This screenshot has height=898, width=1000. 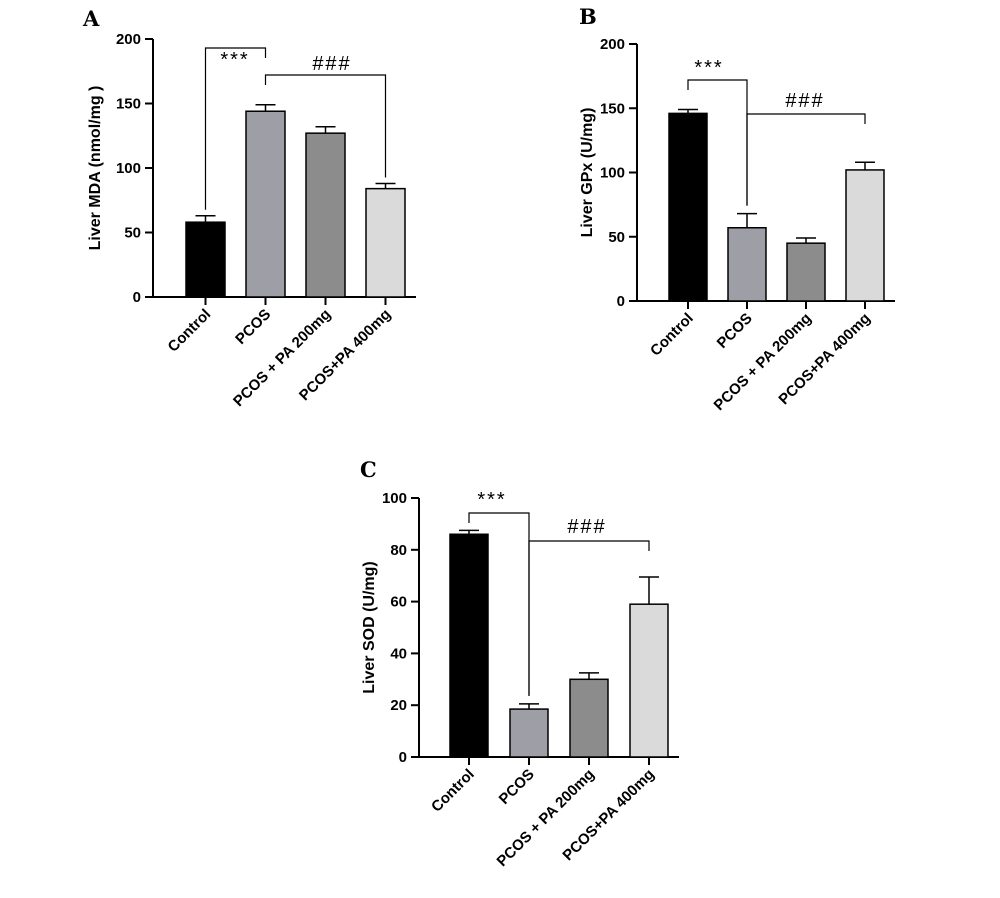 What do you see at coordinates (368, 469) in the screenshot?
I see `panel-letter-c: C` at bounding box center [368, 469].